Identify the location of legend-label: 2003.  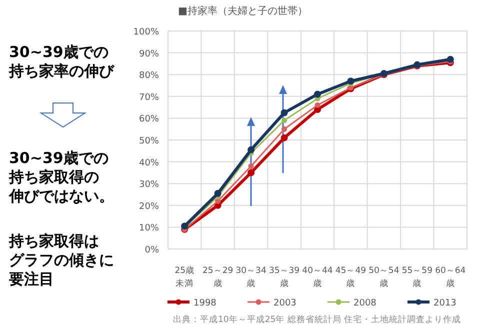
(285, 303).